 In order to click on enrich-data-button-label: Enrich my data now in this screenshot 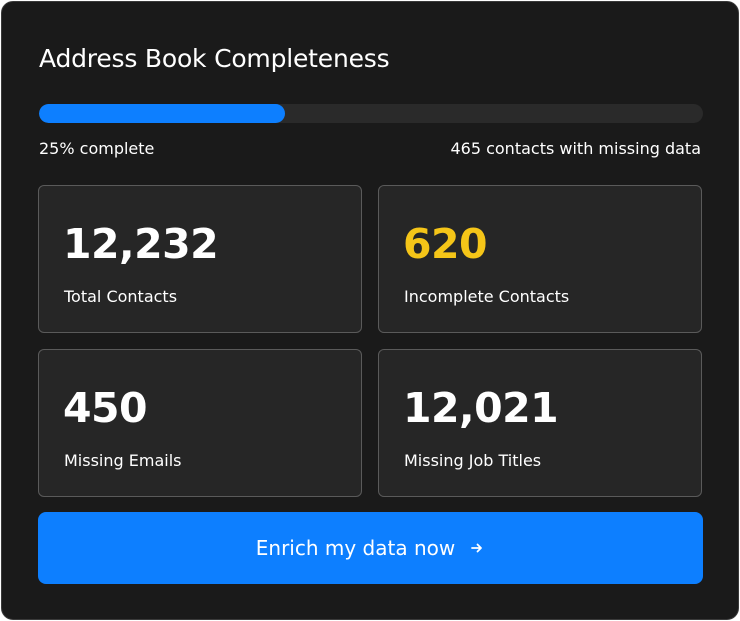, I will do `click(355, 548)`.